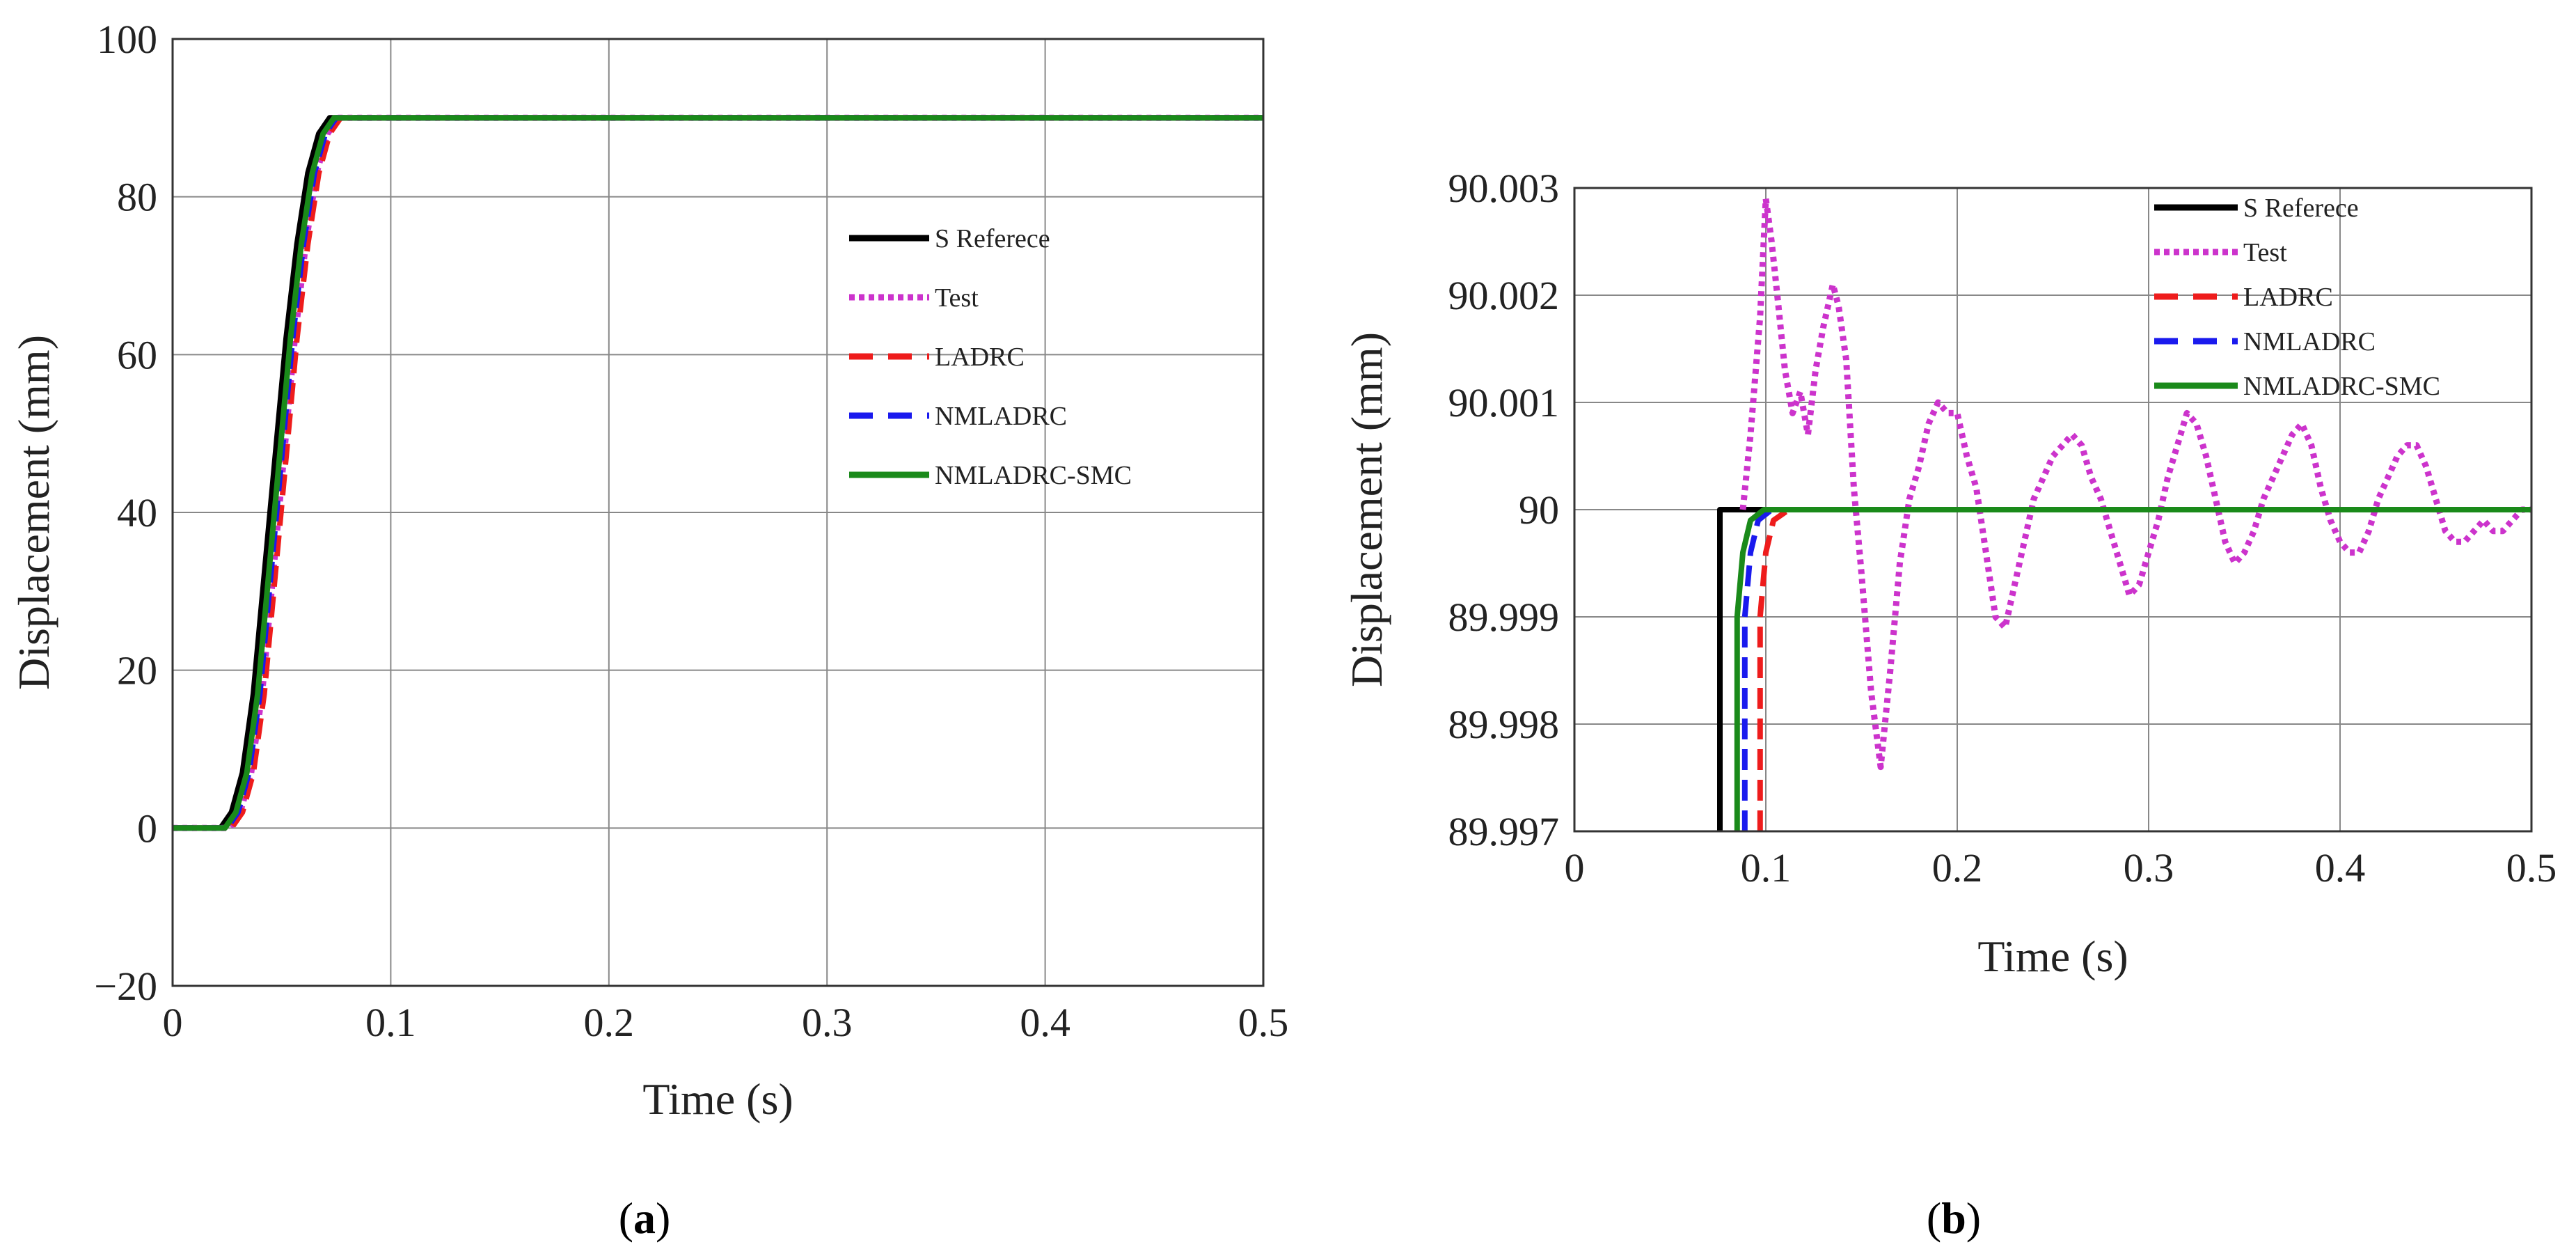 The height and width of the screenshot is (1256, 2576). Describe the element at coordinates (1504, 189) in the screenshot. I see `y-tick-label: 90.003` at that location.